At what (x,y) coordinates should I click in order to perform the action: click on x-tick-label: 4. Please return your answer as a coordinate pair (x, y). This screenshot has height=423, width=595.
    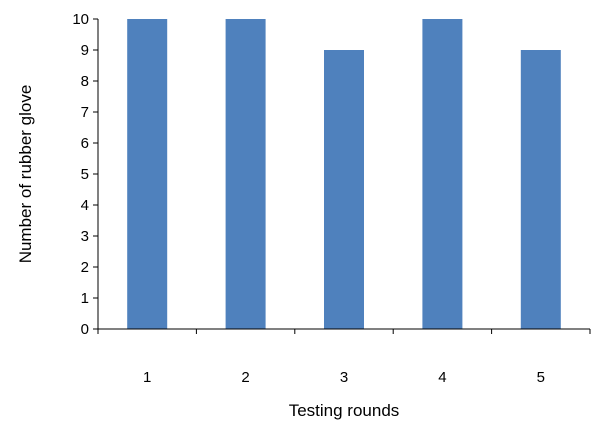
    Looking at the image, I should click on (442, 377).